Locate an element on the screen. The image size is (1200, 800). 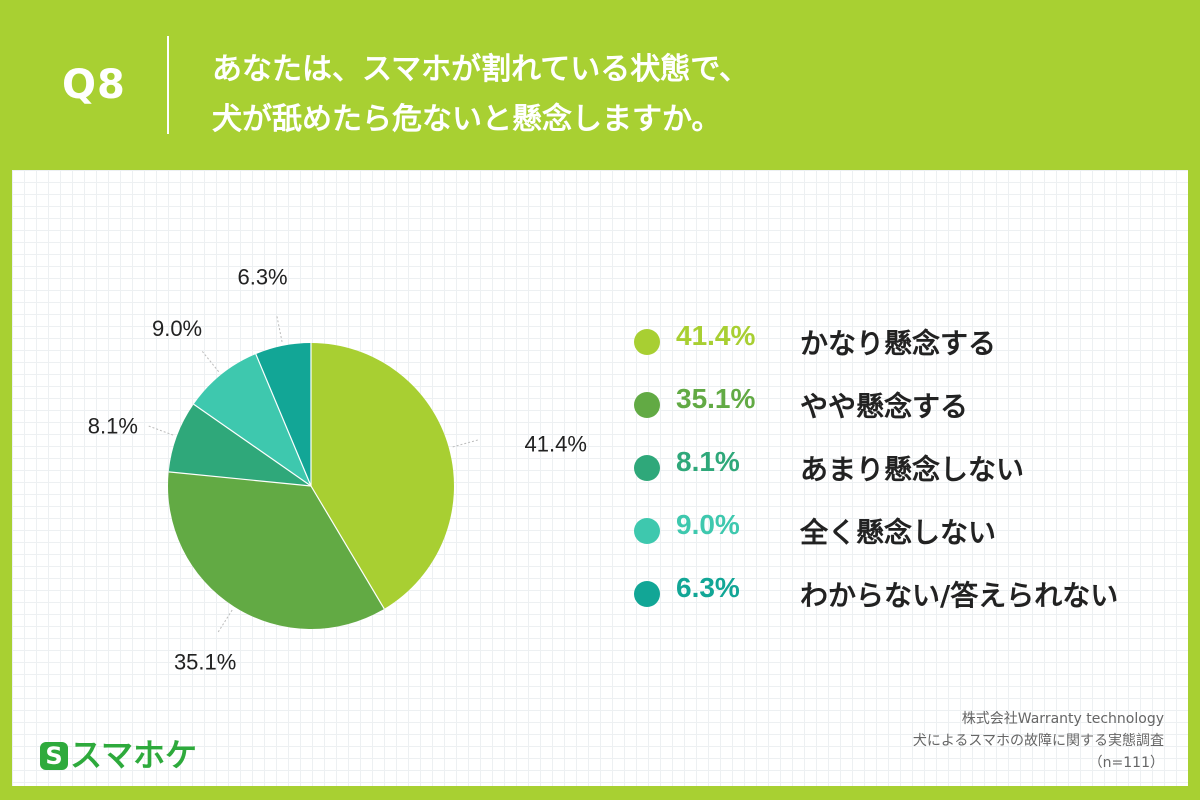
legend-label: 全く懸念しない is located at coordinates (898, 532).